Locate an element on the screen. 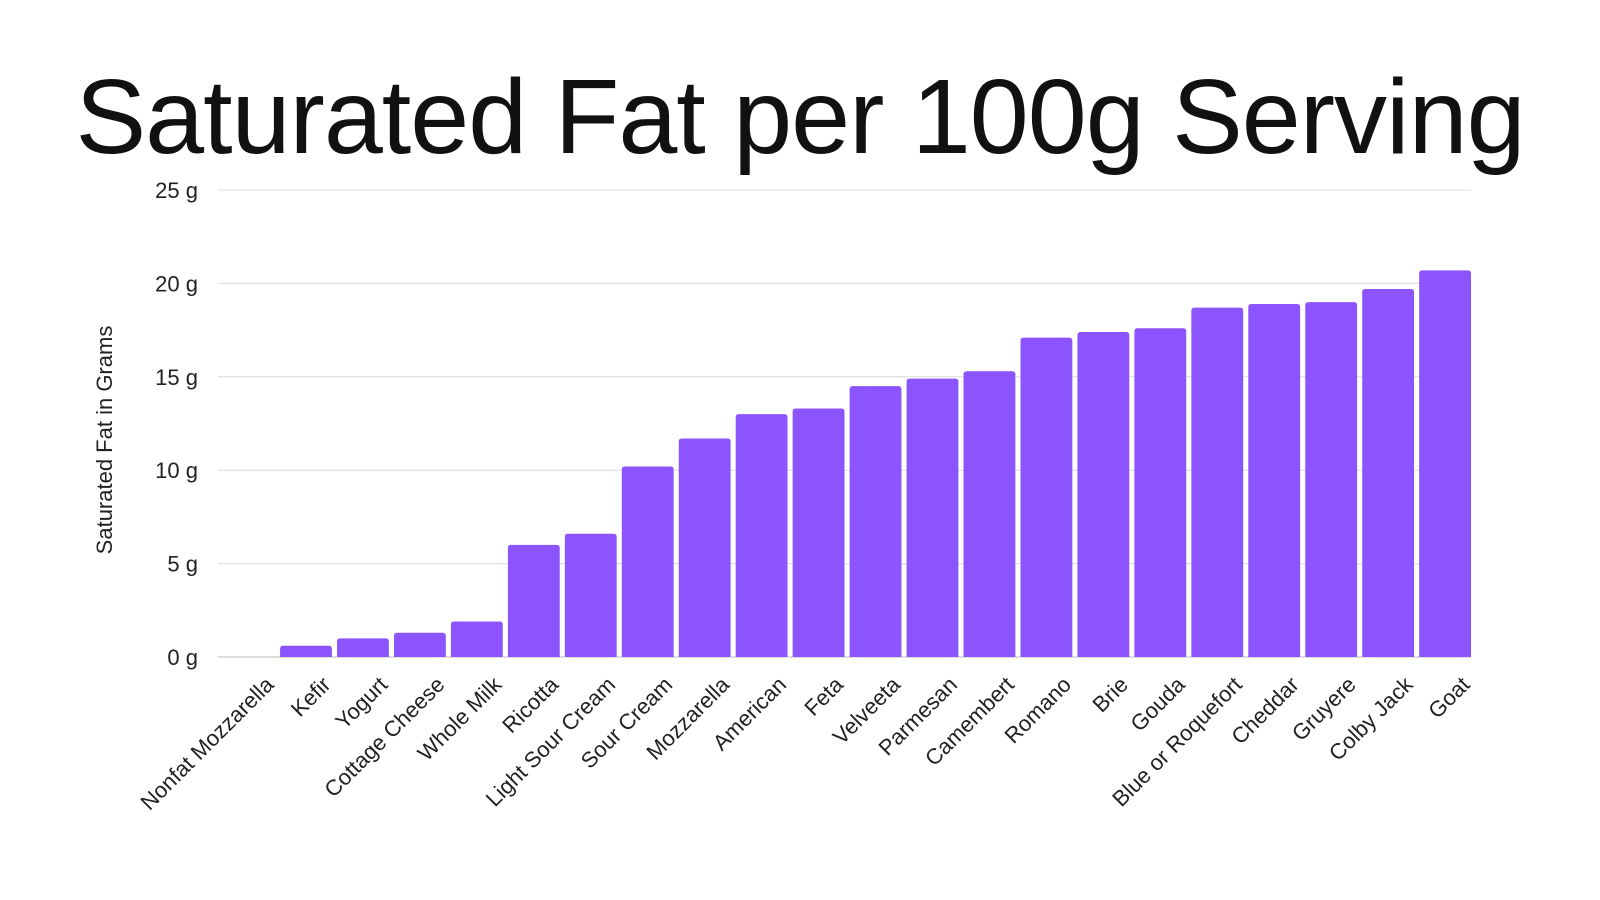 This screenshot has width=1600, height=900. y-axis-title: Saturated Fat in Grams is located at coordinates (104, 440).